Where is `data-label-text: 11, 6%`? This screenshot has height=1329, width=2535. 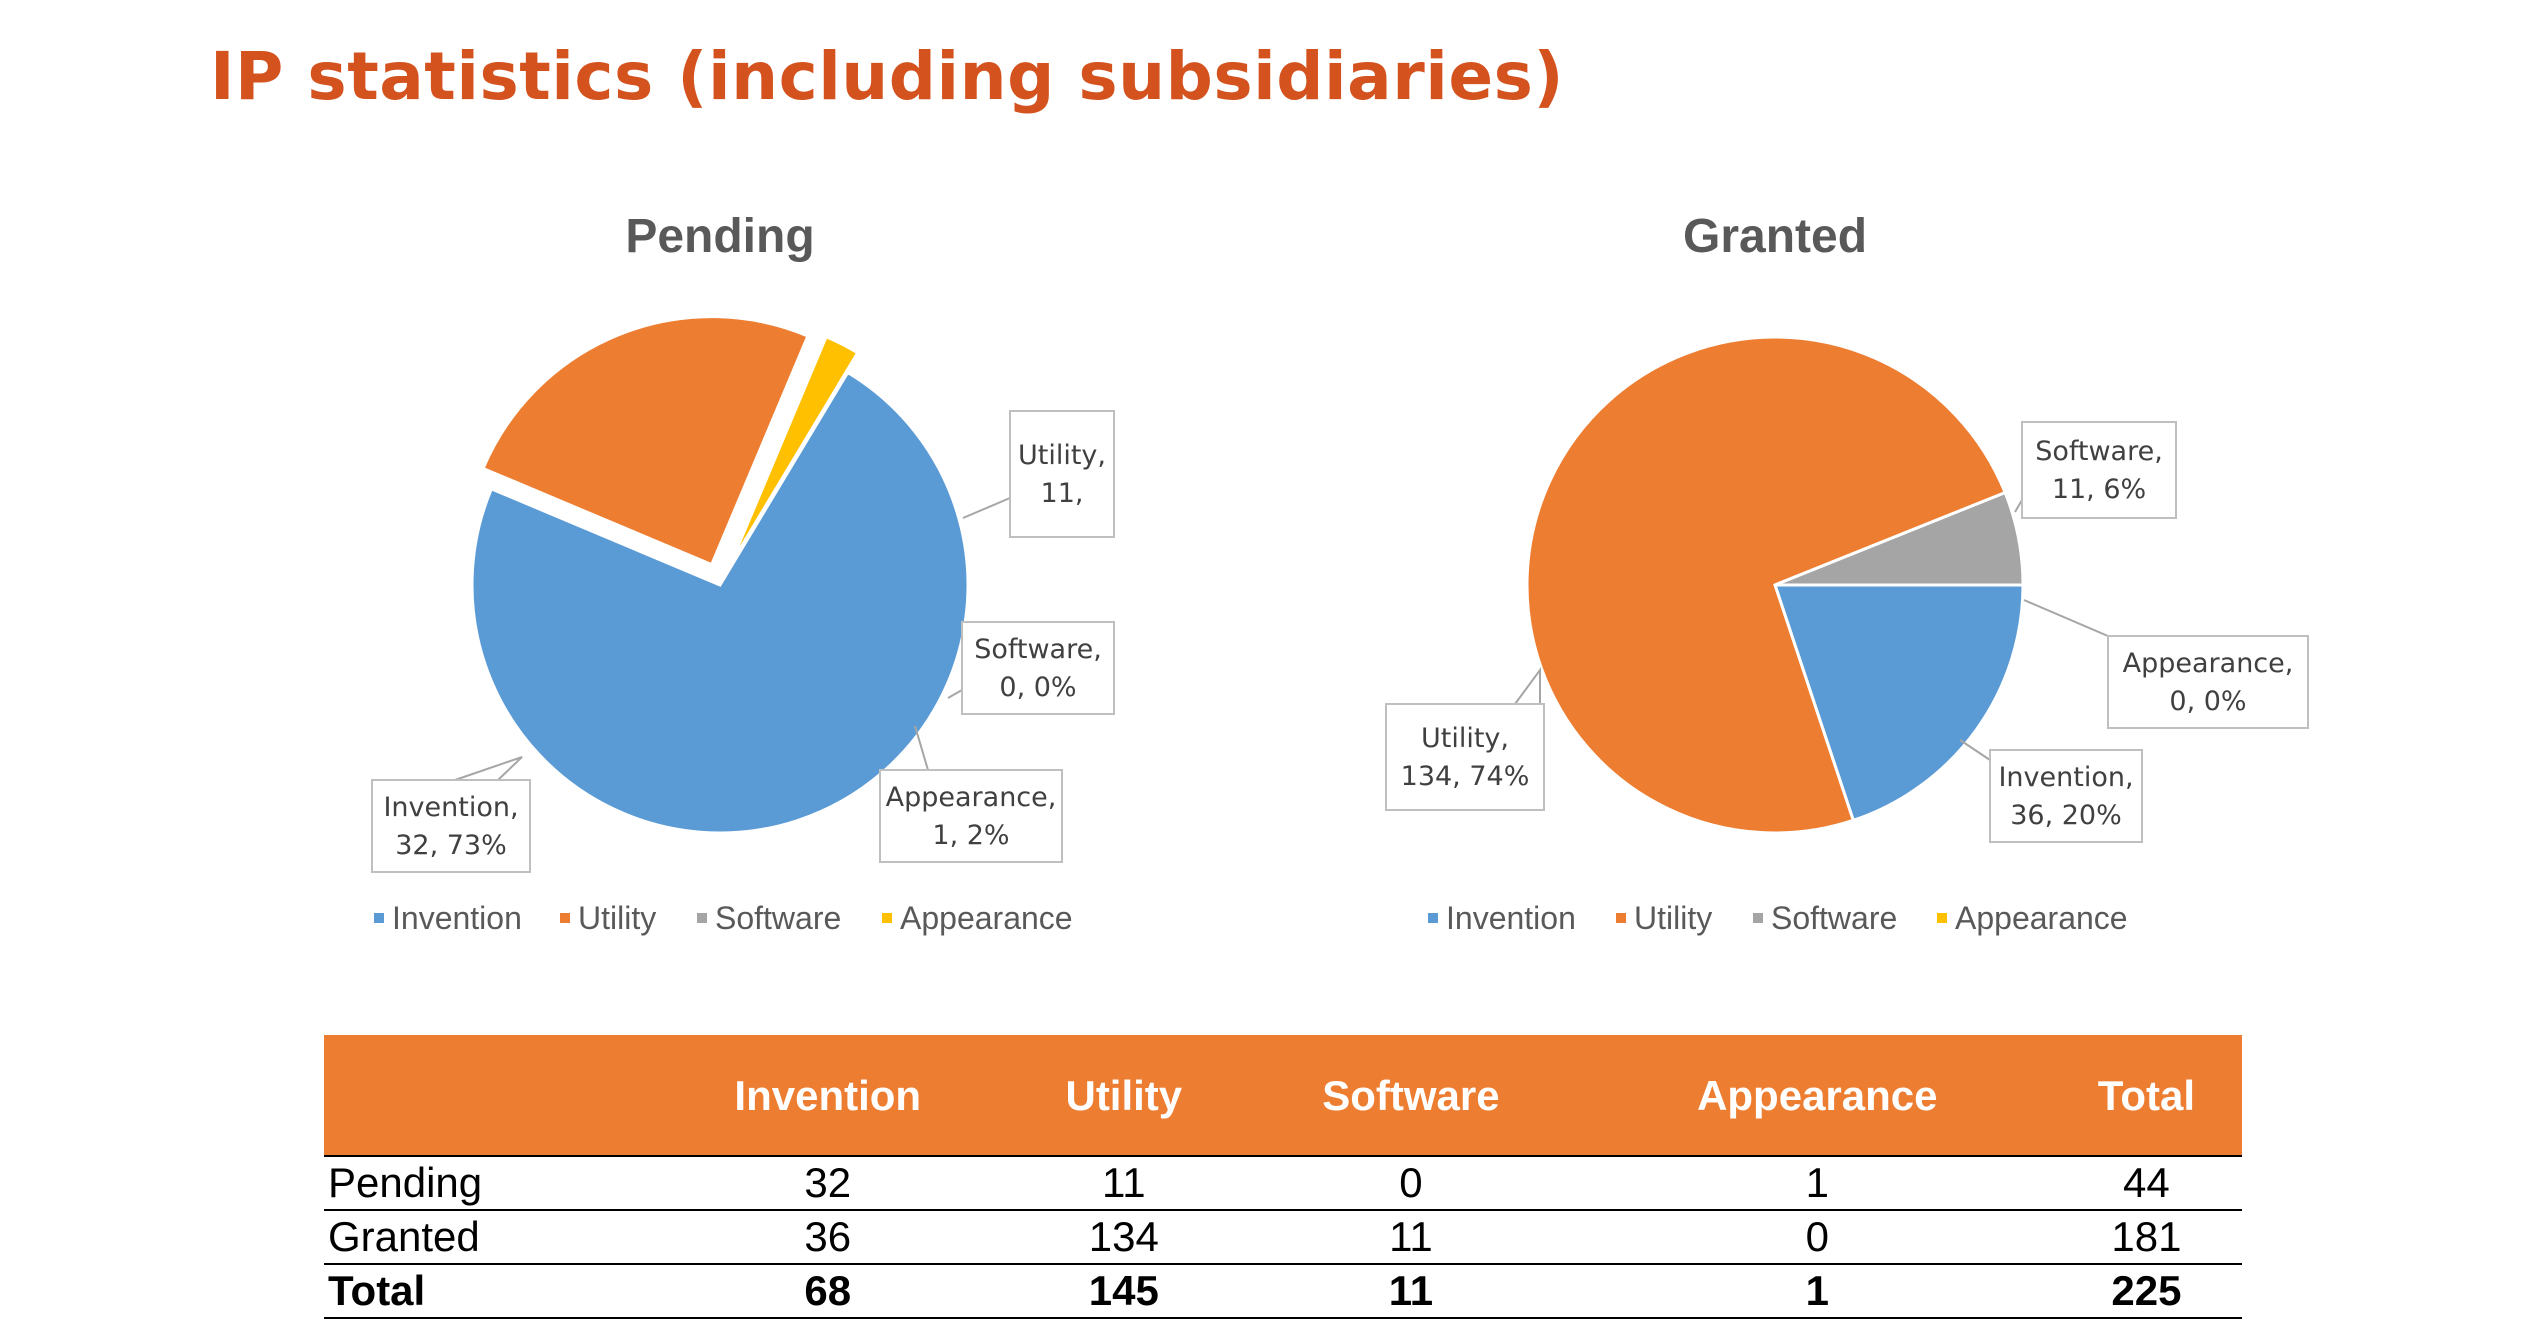
data-label-text: 11, 6% is located at coordinates (2099, 489).